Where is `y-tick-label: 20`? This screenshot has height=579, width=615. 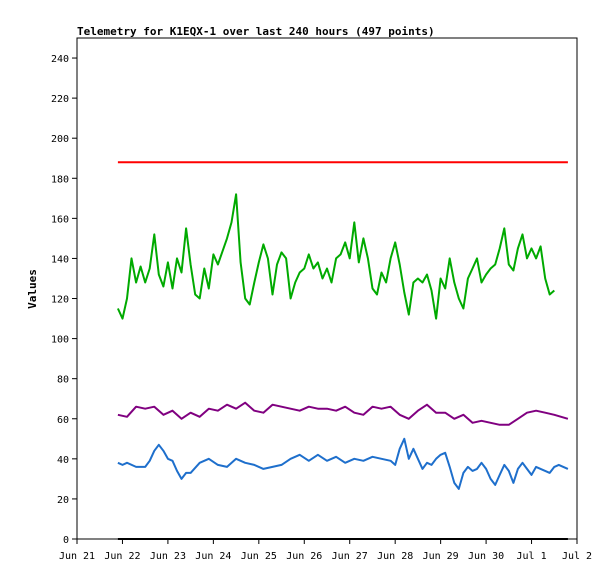 y-tick-label: 20 is located at coordinates (63, 500).